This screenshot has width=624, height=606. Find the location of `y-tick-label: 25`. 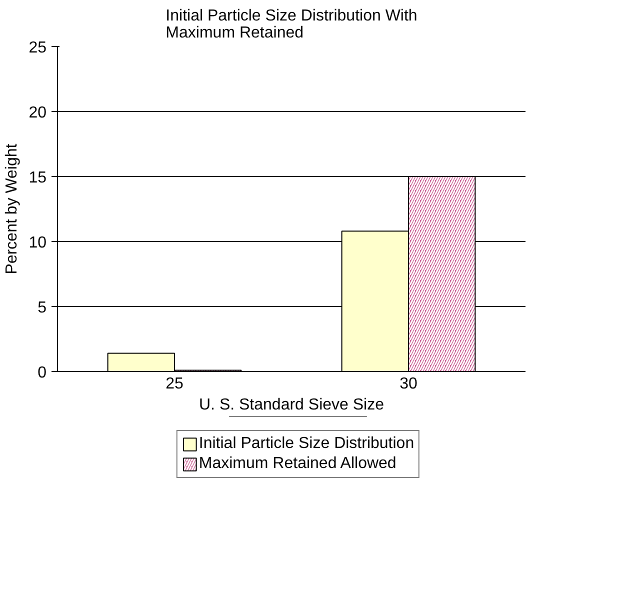

y-tick-label: 25 is located at coordinates (37, 48).